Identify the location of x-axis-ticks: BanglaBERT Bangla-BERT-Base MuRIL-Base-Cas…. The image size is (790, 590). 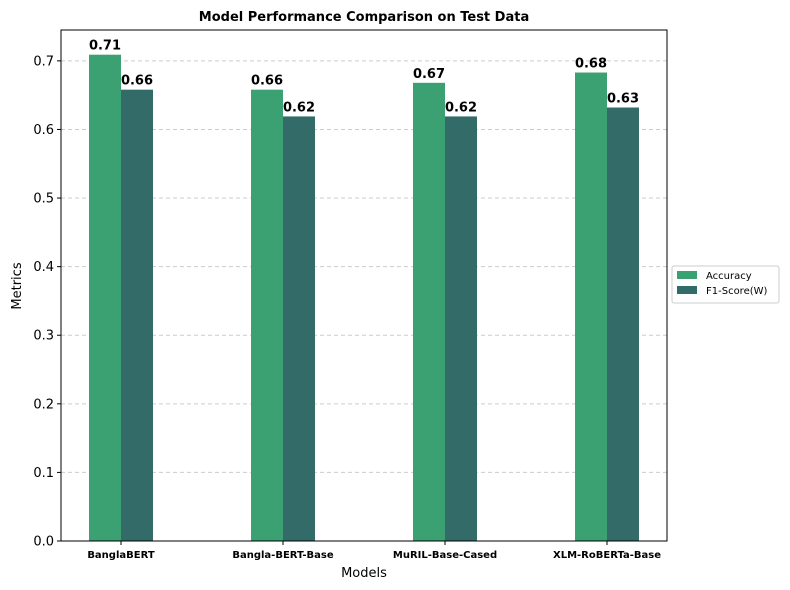
(374, 551).